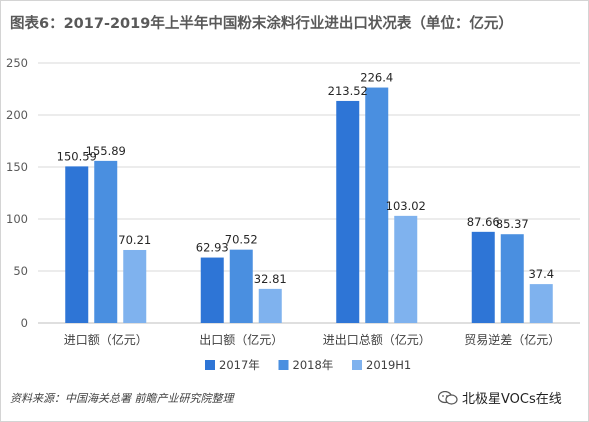 The height and width of the screenshot is (422, 589). Describe the element at coordinates (241, 240) in the screenshot. I see `data-label: 70.52` at that location.